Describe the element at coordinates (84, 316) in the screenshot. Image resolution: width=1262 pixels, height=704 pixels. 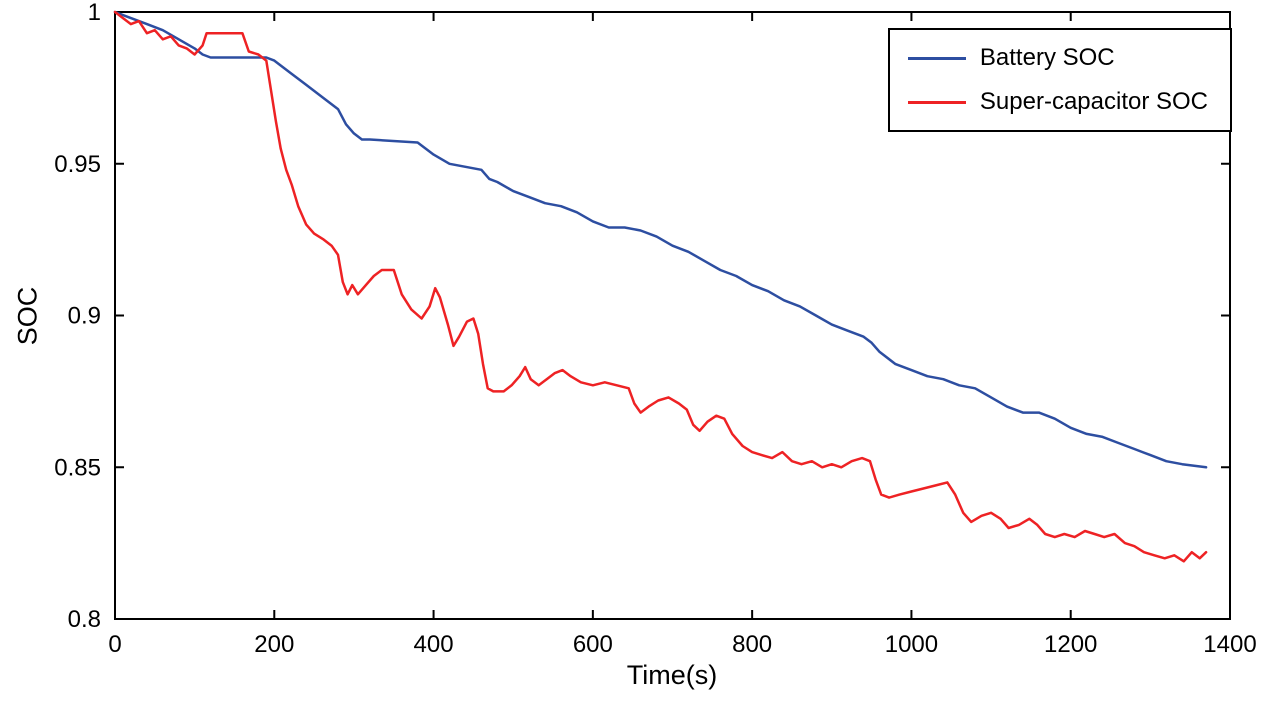
I see `y-tick-label: 0.9` at that location.